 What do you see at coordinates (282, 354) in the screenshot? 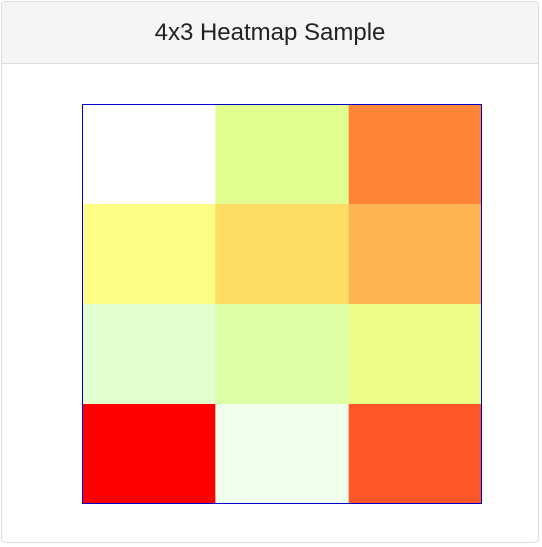
I see `heatmap-cell-r3-c2` at bounding box center [282, 354].